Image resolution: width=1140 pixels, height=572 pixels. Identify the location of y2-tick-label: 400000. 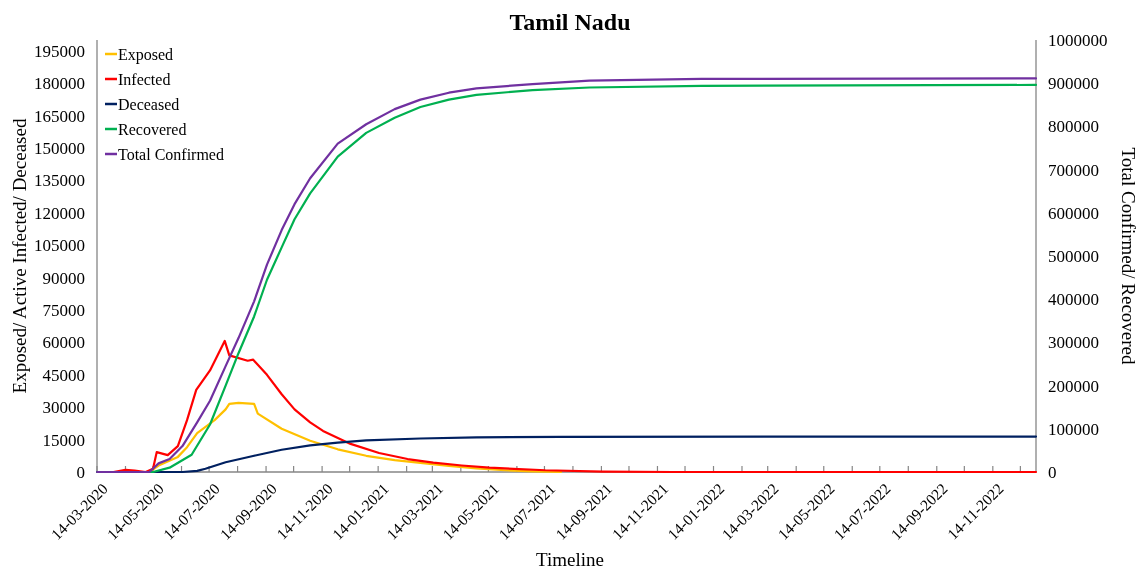
(1073, 300).